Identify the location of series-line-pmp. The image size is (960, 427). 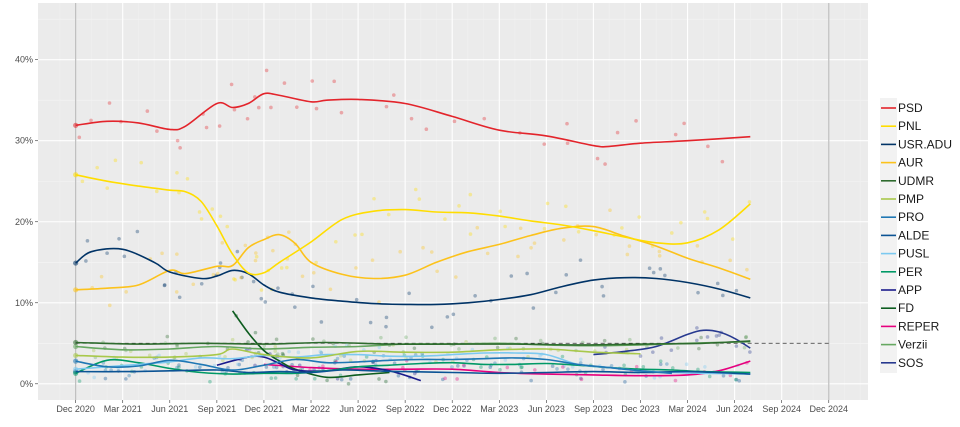
(358, 353).